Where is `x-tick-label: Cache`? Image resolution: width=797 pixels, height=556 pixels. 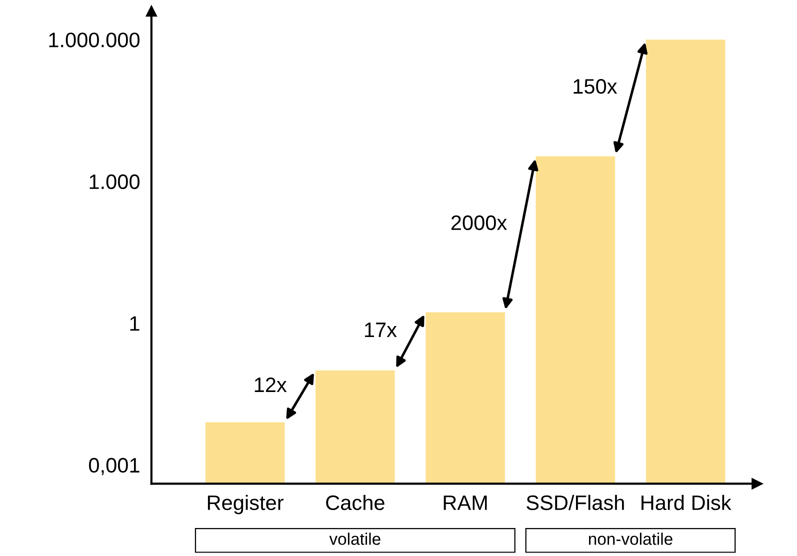 x-tick-label: Cache is located at coordinates (355, 502).